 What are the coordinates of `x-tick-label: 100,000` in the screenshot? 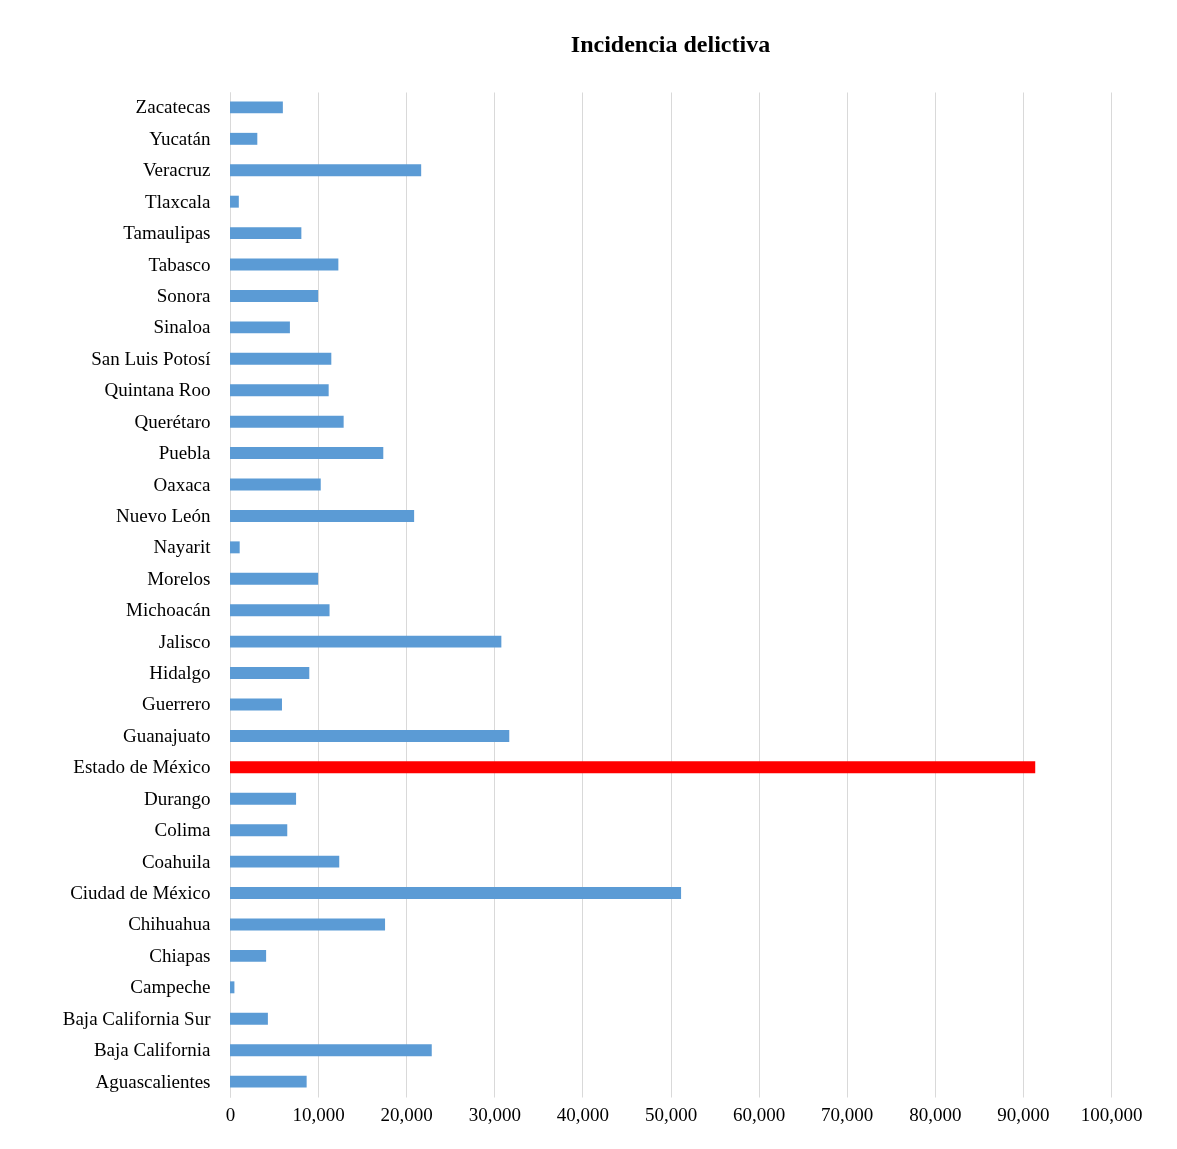 It's located at (1111, 1114).